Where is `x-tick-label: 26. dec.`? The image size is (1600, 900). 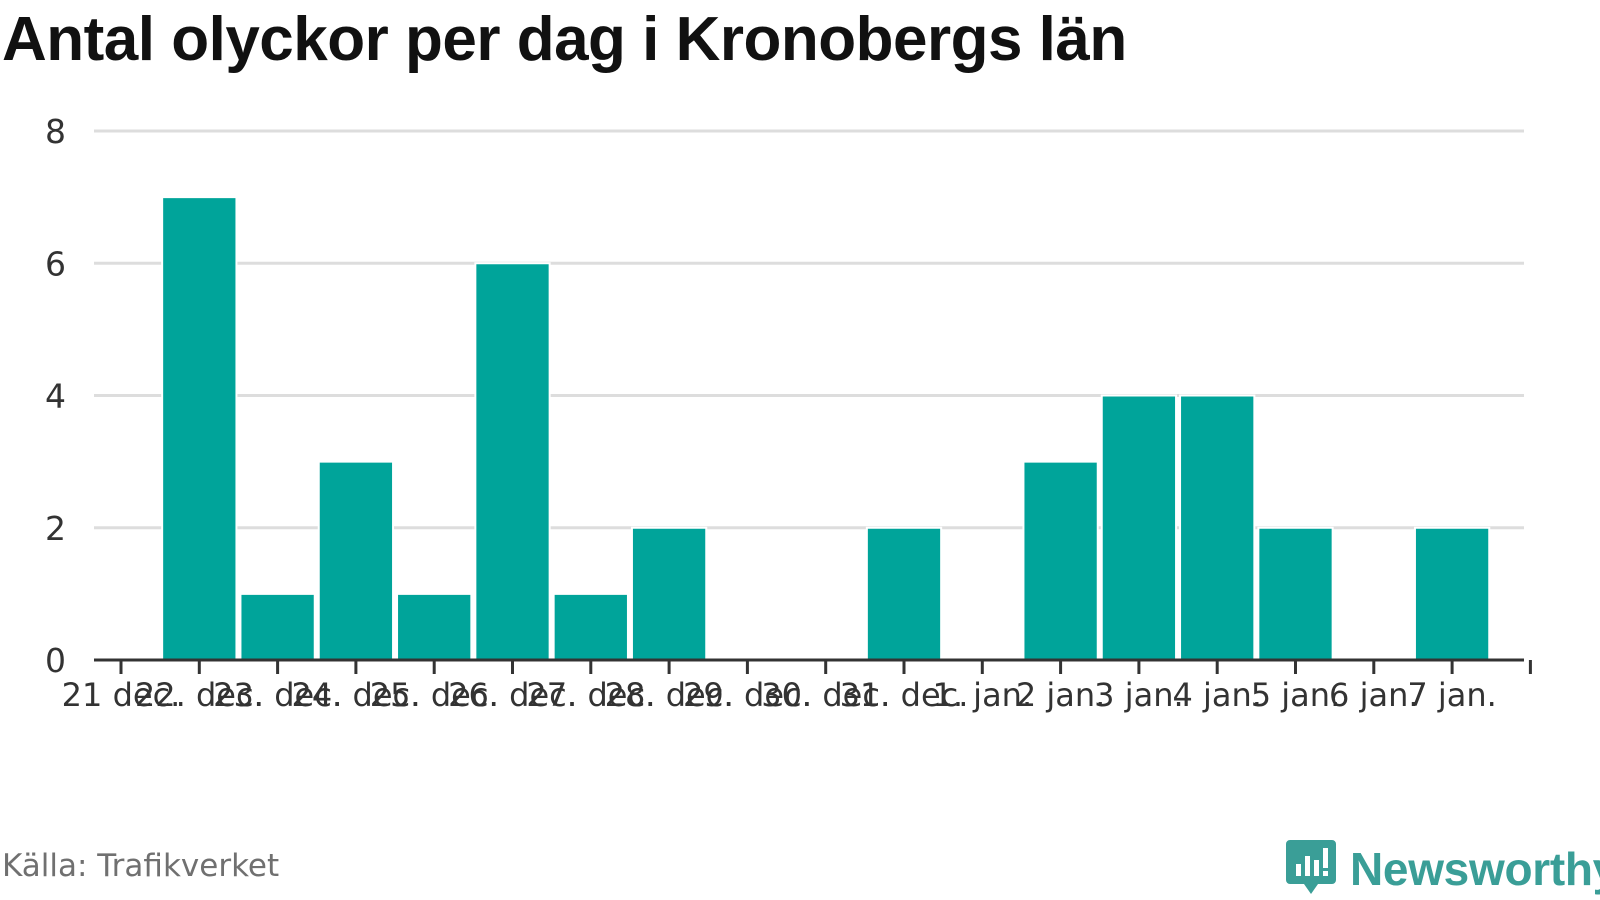
x-tick-label: 26. dec. is located at coordinates (512, 695).